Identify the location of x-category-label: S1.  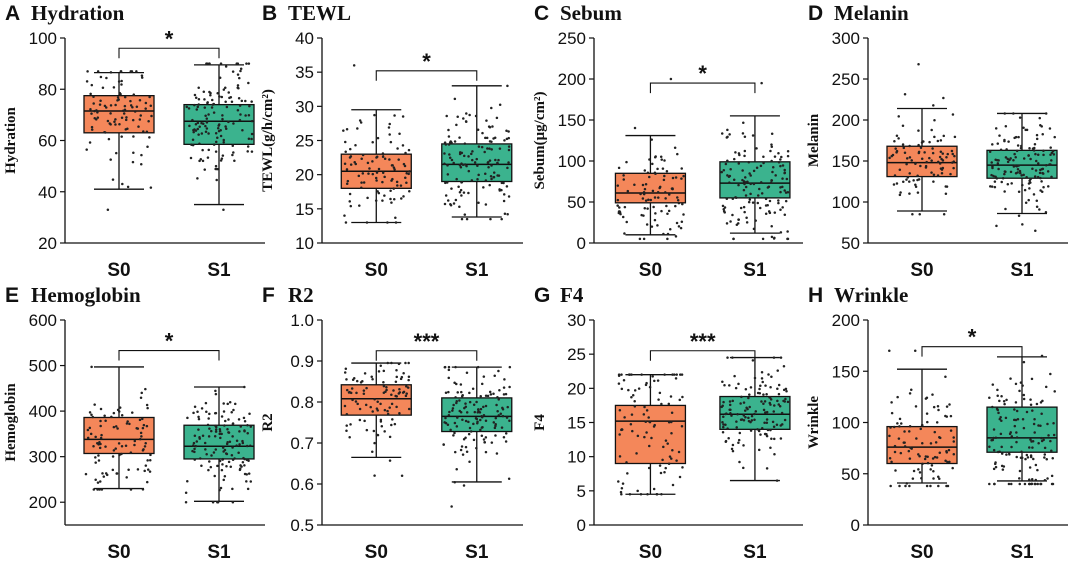
(477, 270).